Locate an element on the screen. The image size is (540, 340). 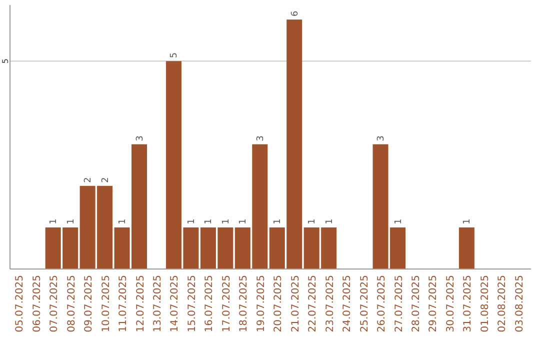
x-tick-label: 10.07.2025 is located at coordinates (106, 303).